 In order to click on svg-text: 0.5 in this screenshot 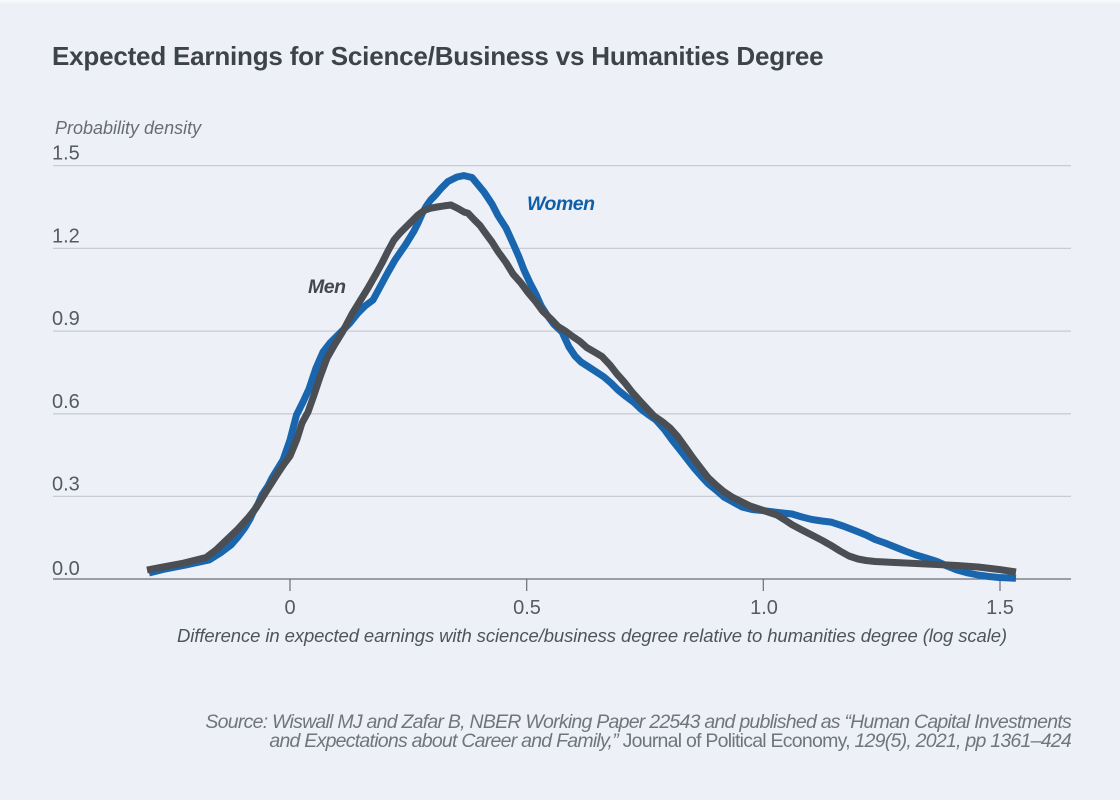, I will do `click(527, 608)`.